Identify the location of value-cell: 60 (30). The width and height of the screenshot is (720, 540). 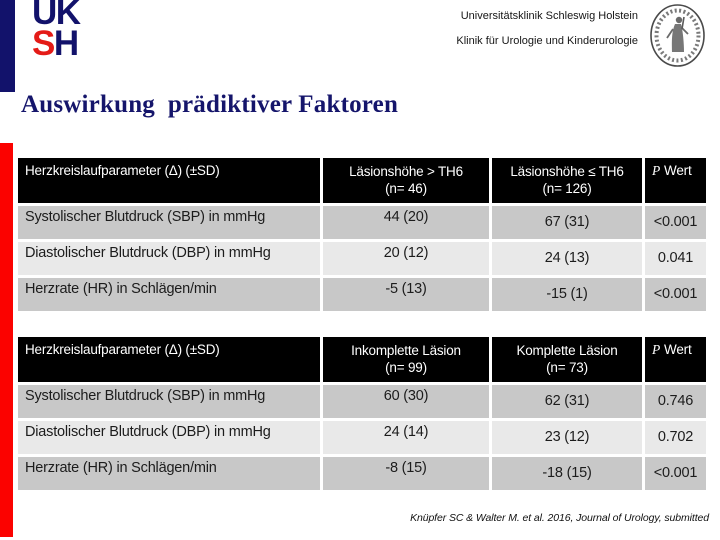
(406, 401).